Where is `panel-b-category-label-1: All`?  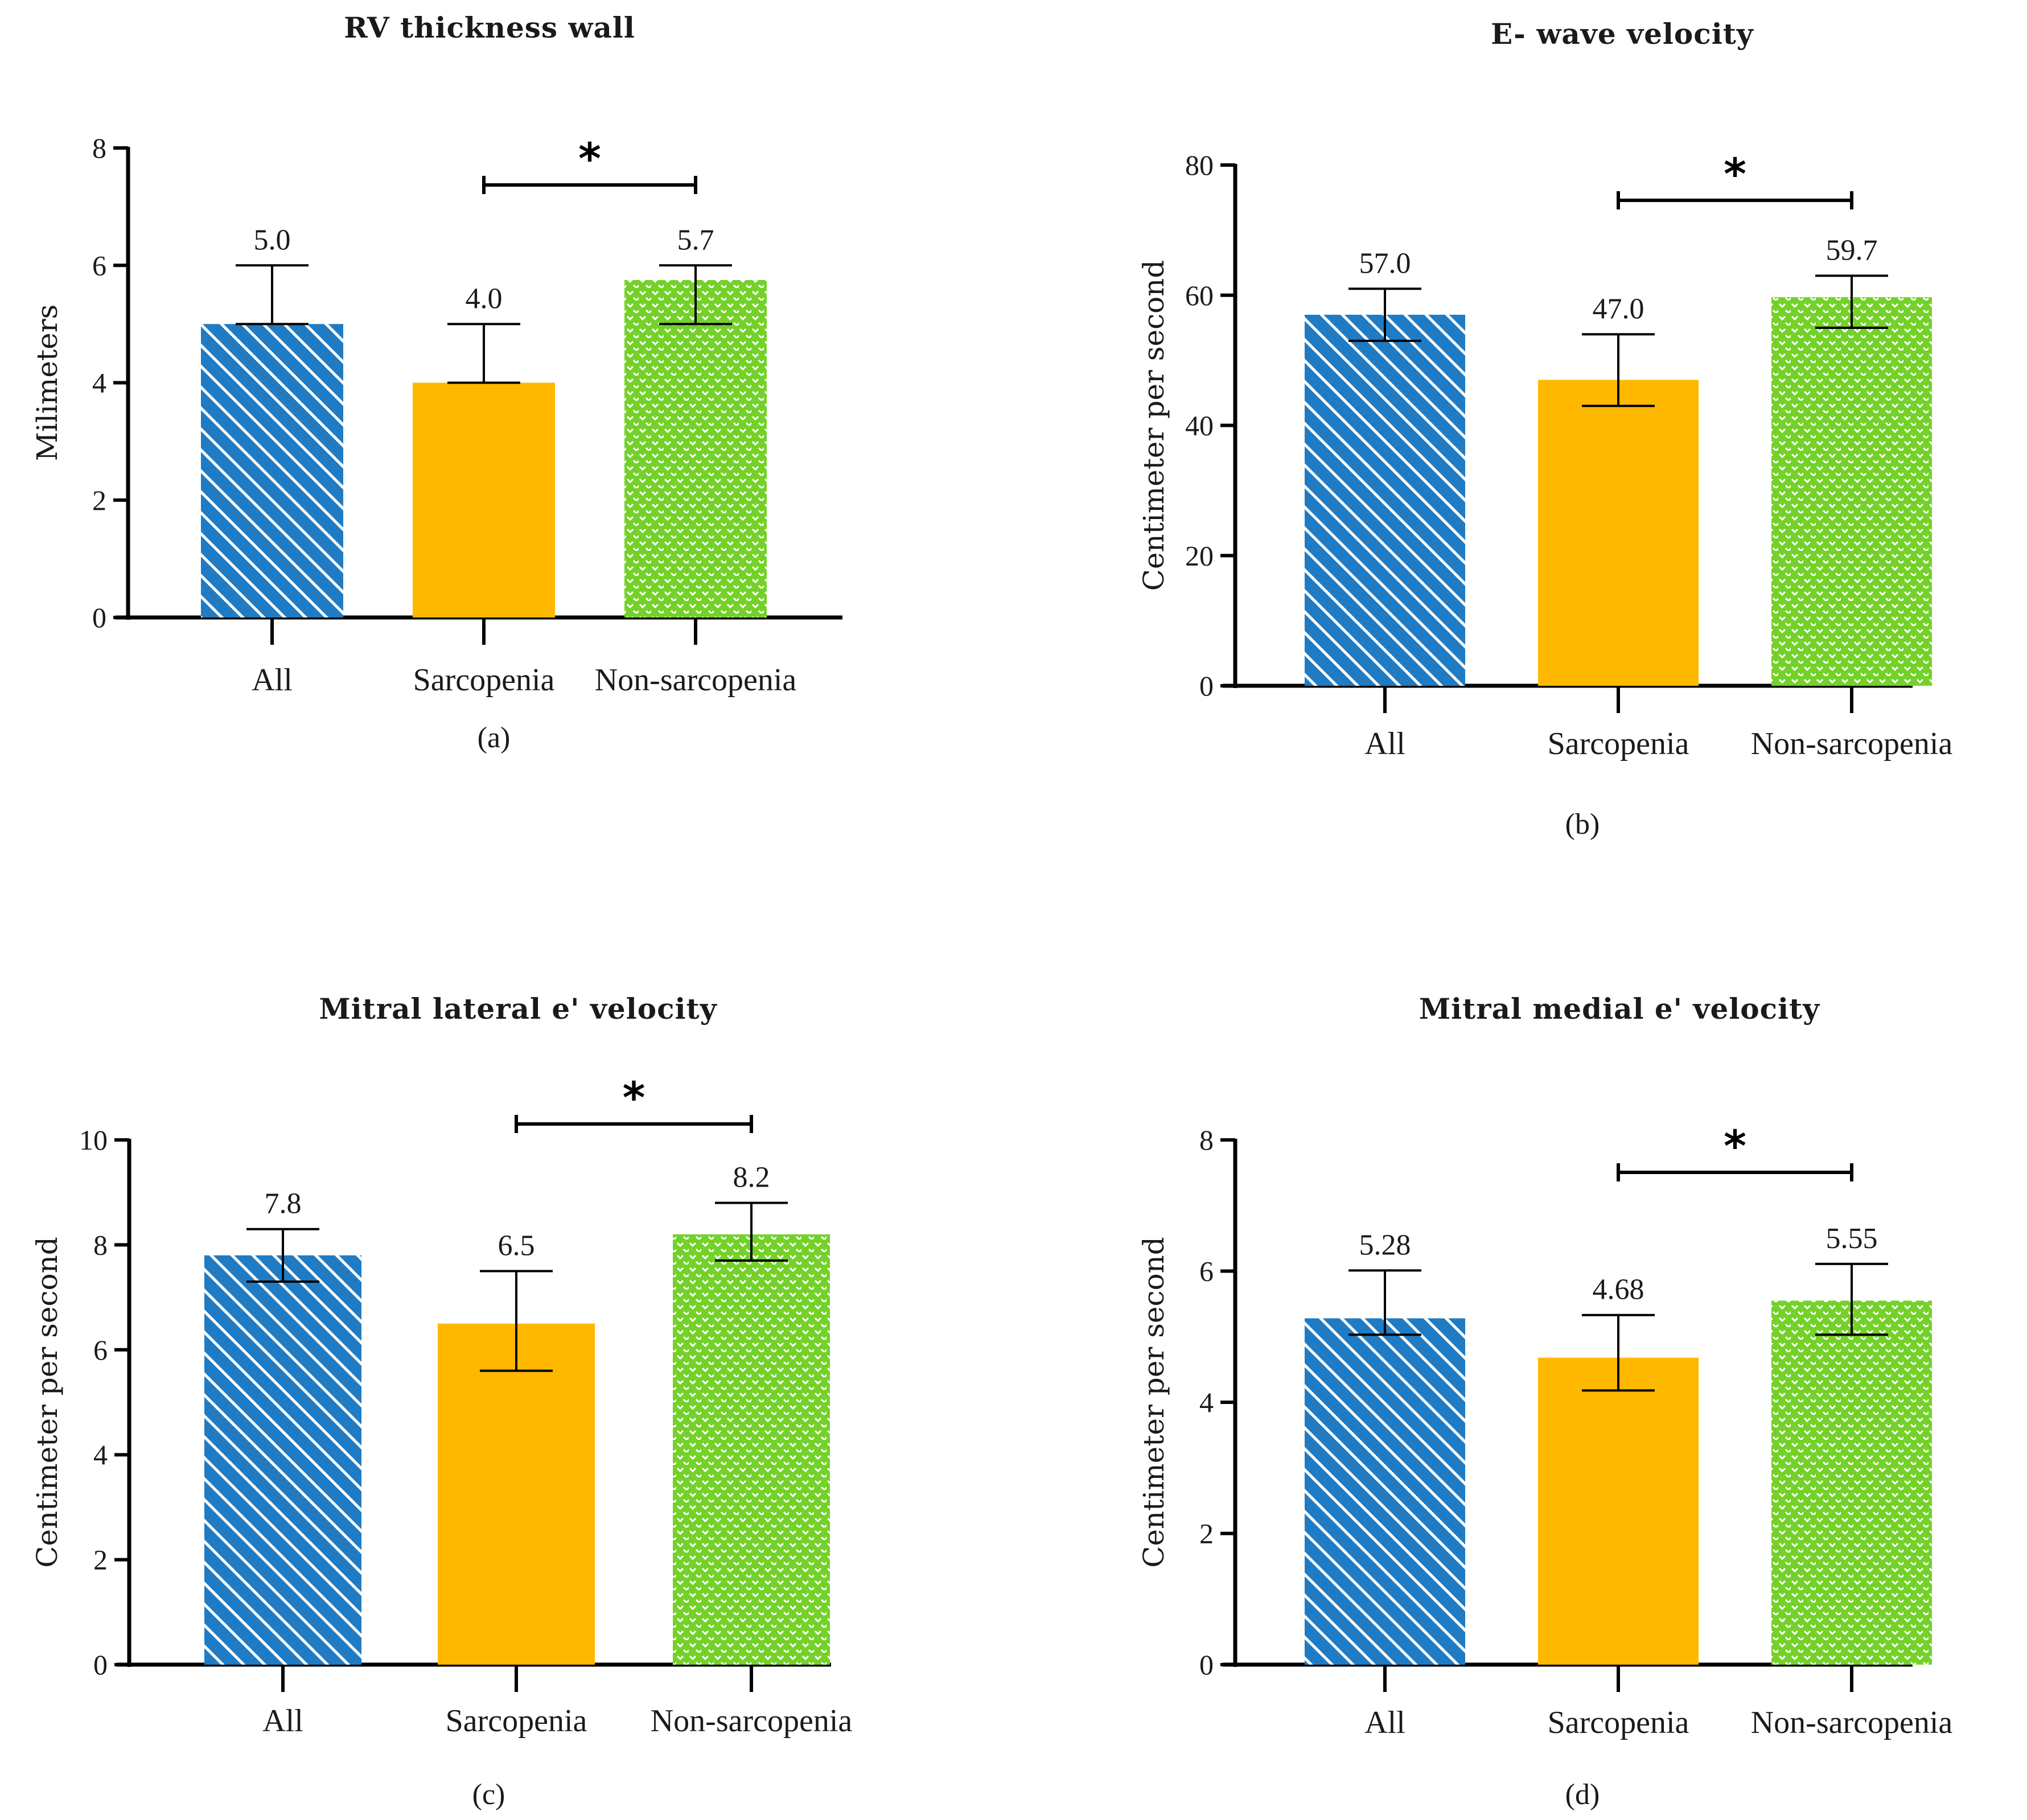
panel-b-category-label-1: All is located at coordinates (1384, 743).